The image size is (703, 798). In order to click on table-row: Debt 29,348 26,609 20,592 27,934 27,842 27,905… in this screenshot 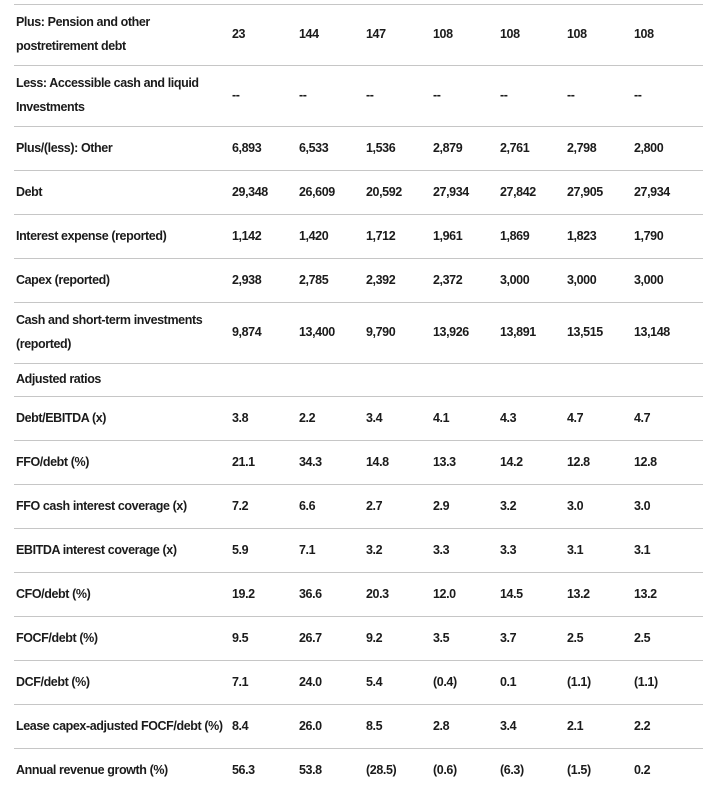, I will do `click(358, 193)`.